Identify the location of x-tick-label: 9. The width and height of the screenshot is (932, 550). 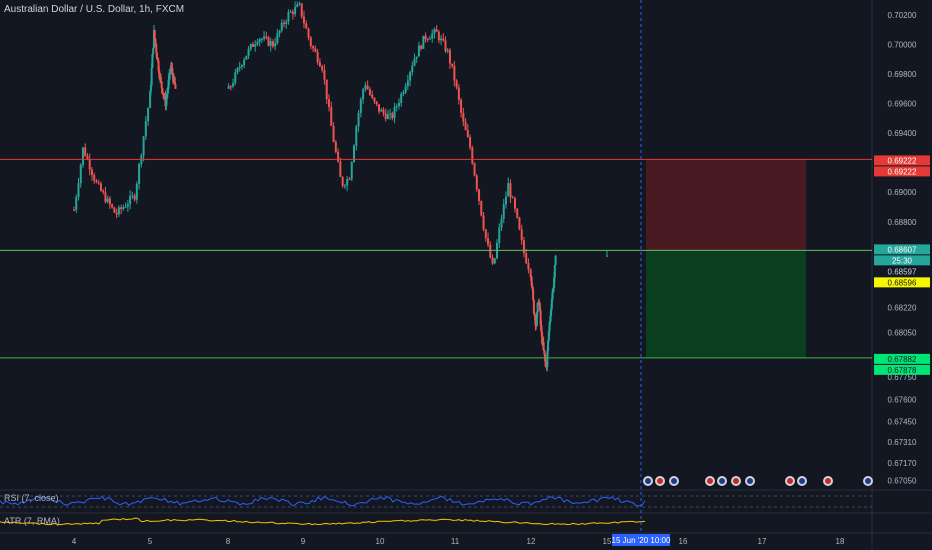
(303, 541).